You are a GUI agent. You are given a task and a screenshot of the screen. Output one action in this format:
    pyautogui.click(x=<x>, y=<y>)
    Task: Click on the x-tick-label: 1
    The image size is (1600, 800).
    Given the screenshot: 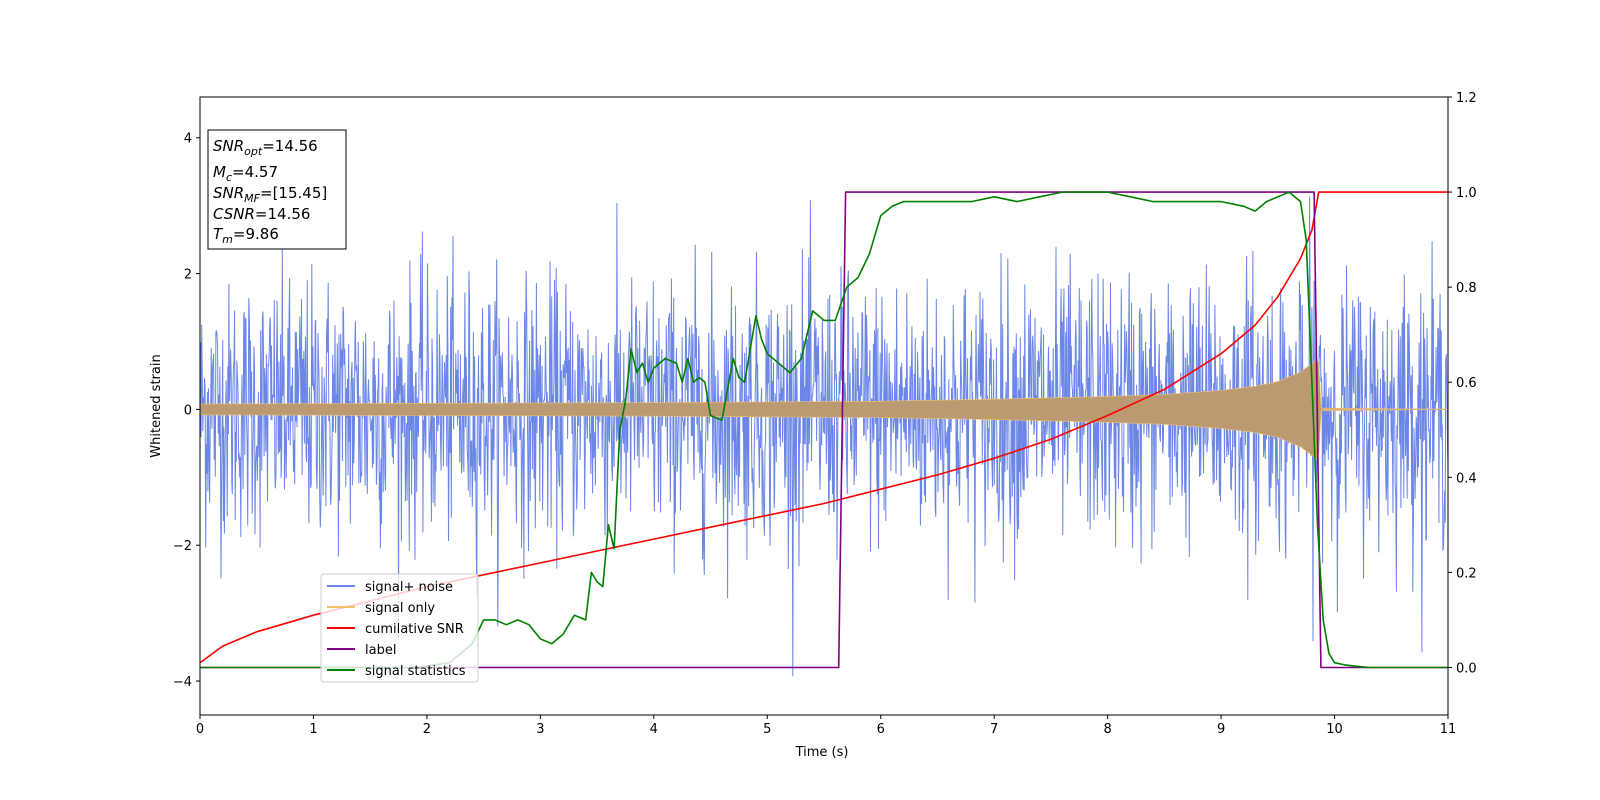 What is the action you would take?
    pyautogui.click(x=313, y=729)
    